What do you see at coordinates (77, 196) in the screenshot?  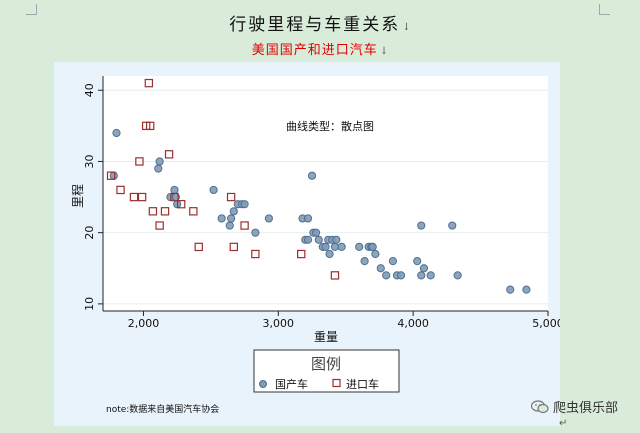 I see `y-axis-label: 里程` at bounding box center [77, 196].